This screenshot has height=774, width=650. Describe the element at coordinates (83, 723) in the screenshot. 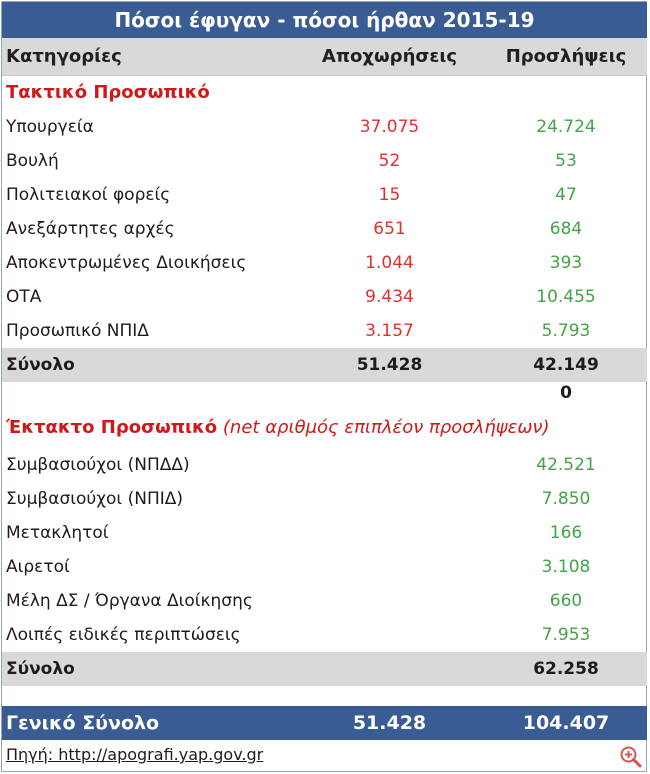

I see `grand-total-label: Γενικό Σύνολο` at that location.